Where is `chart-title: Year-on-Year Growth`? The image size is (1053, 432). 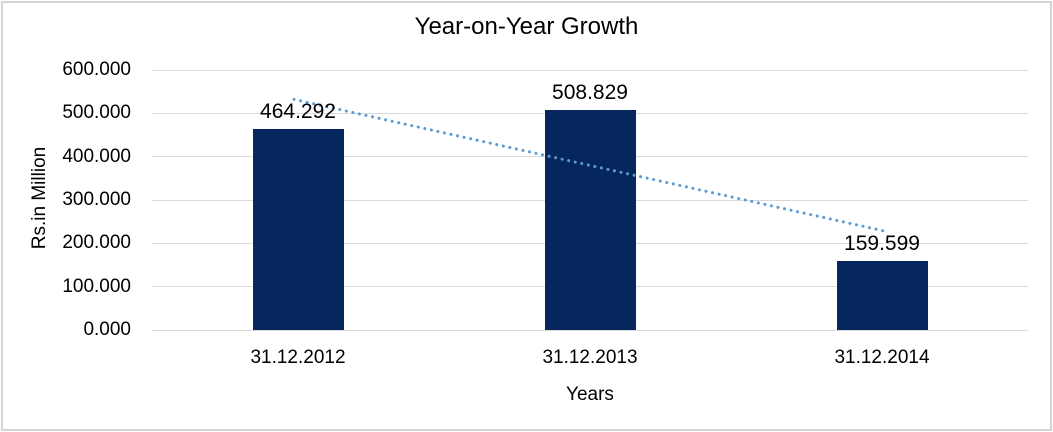 chart-title: Year-on-Year Growth is located at coordinates (526, 26).